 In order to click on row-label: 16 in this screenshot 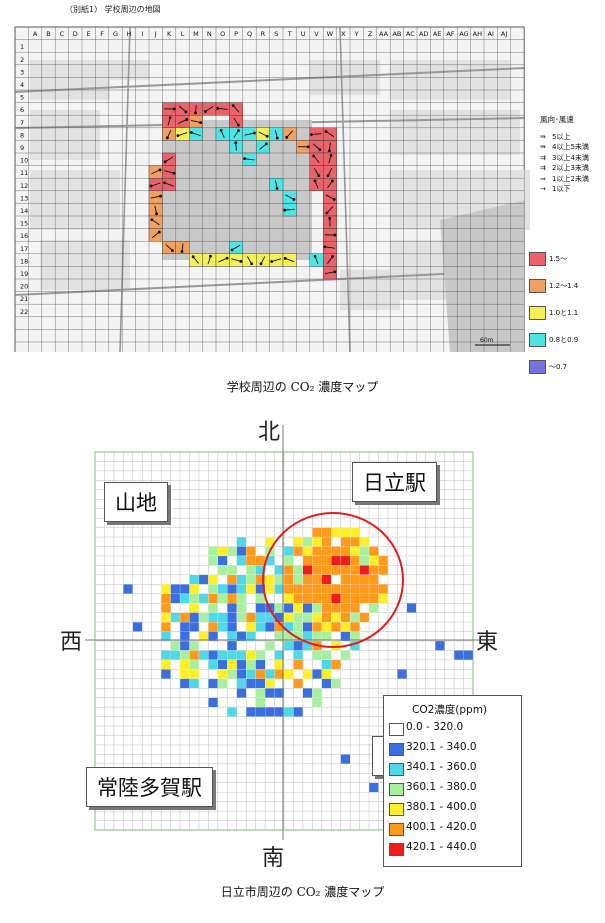, I will do `click(24, 236)`.